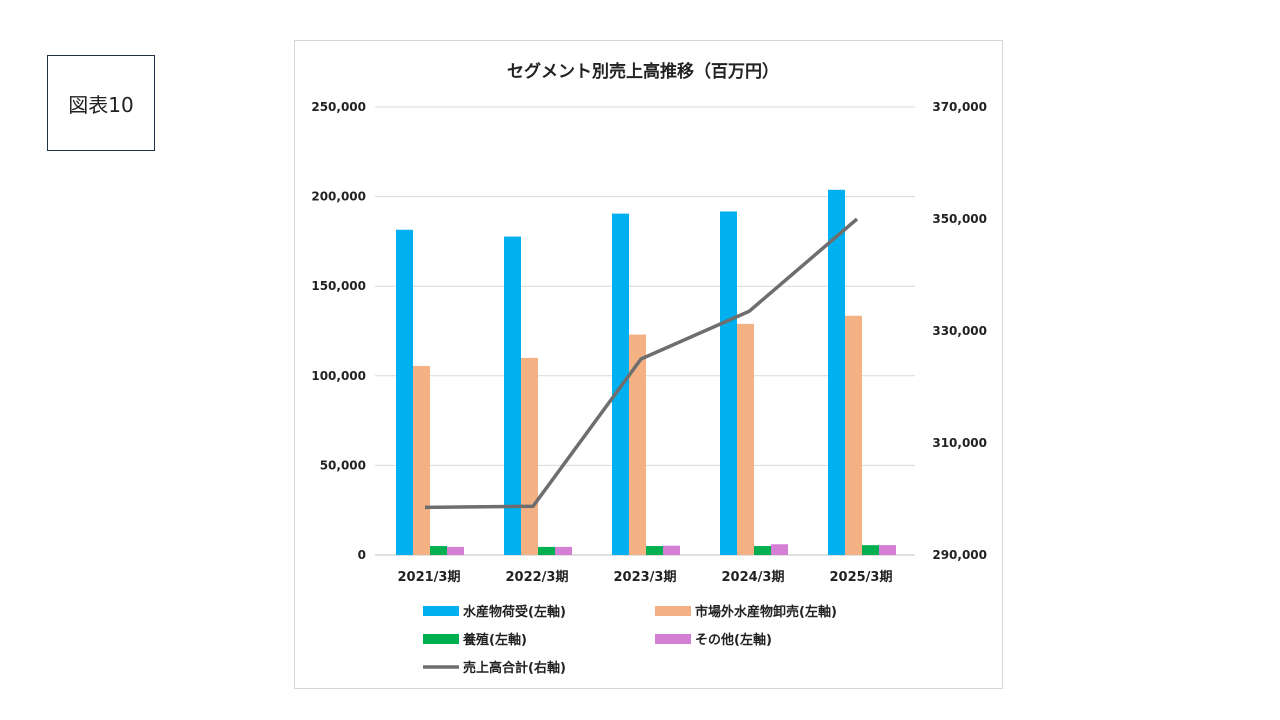 The height and width of the screenshot is (720, 1280). Describe the element at coordinates (637, 444) in the screenshot. I see `bar-2-2023/3期` at that location.